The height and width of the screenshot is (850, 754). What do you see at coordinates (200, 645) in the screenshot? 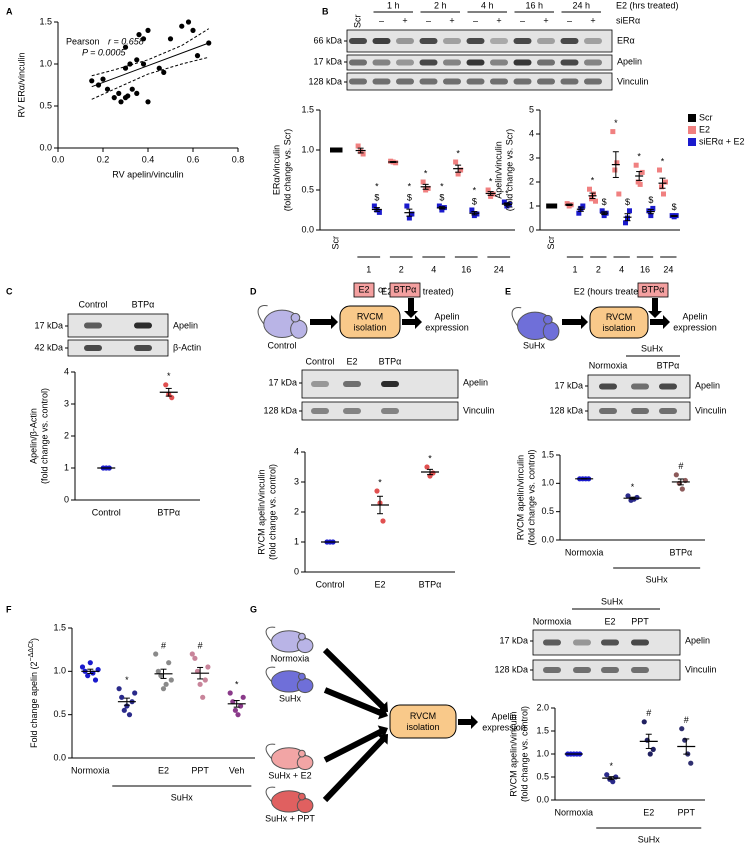
I see `significance-marker: #` at bounding box center [200, 645].